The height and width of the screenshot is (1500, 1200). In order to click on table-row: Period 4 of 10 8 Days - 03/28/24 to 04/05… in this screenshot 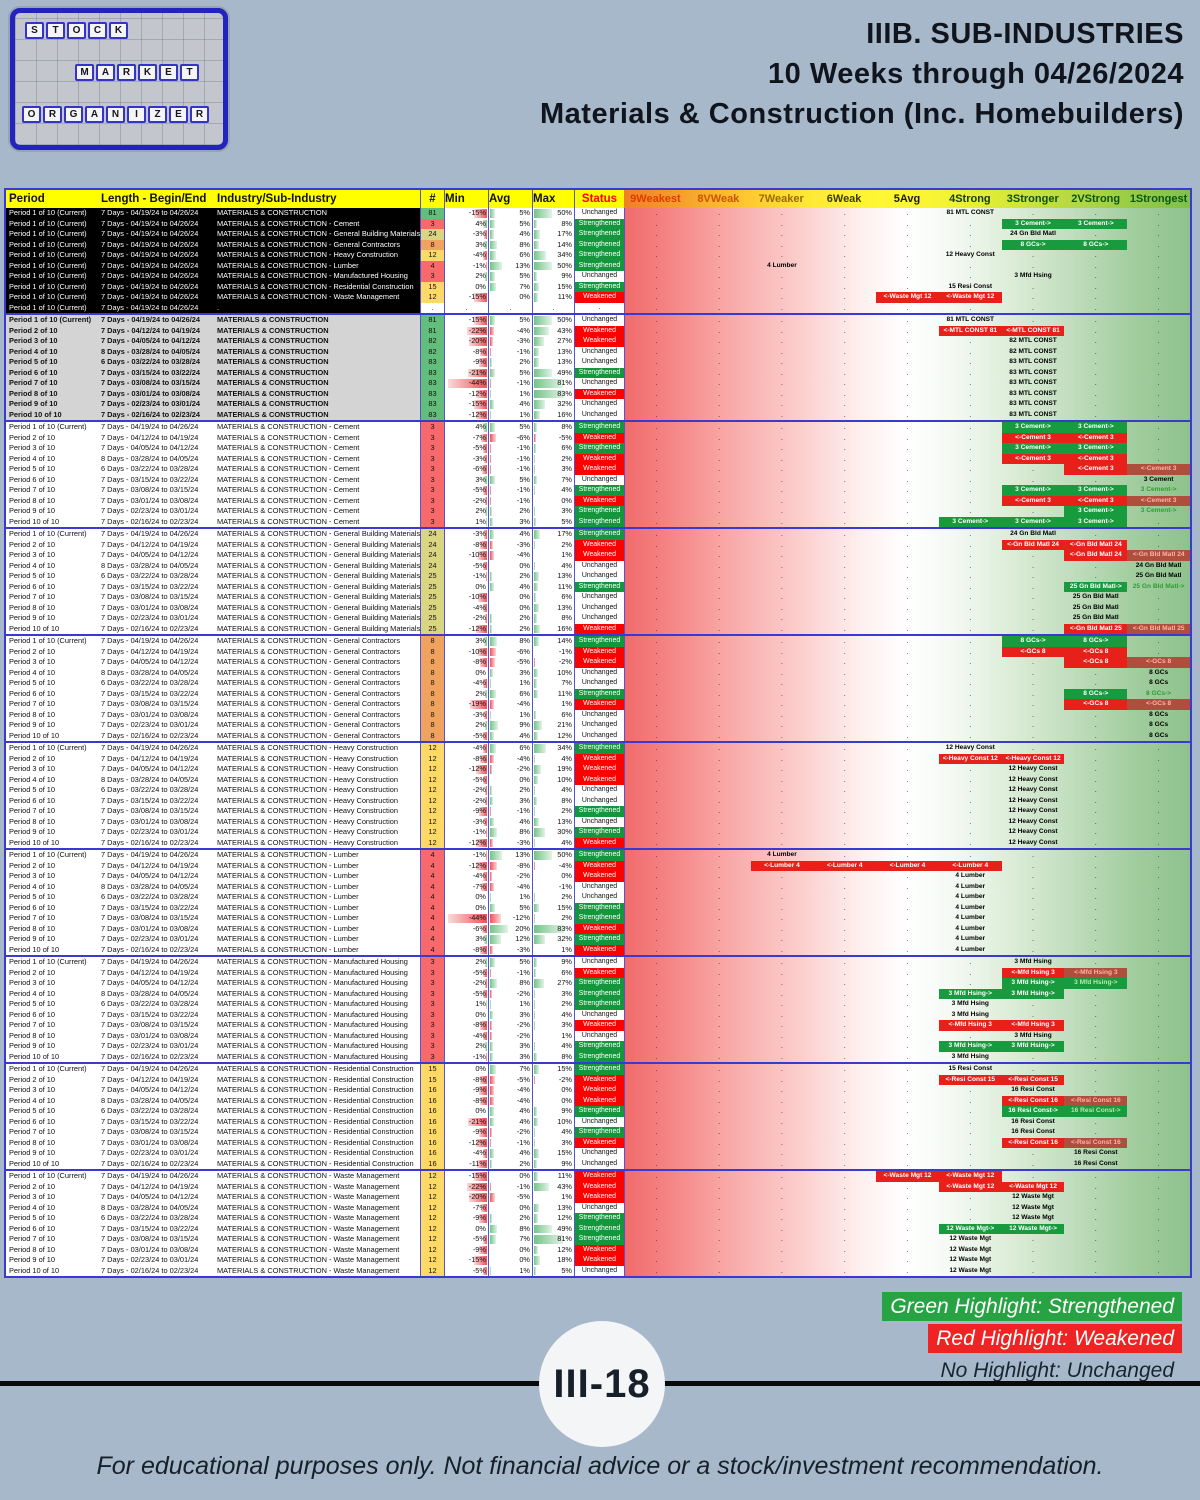, I will do `click(598, 351)`.